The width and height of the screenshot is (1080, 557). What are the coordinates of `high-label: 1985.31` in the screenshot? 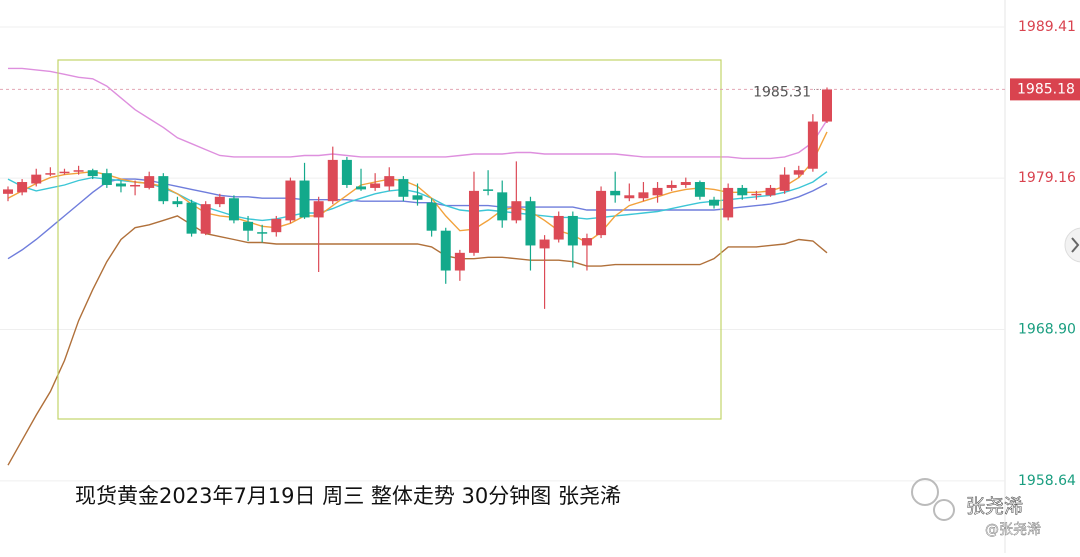 It's located at (782, 92).